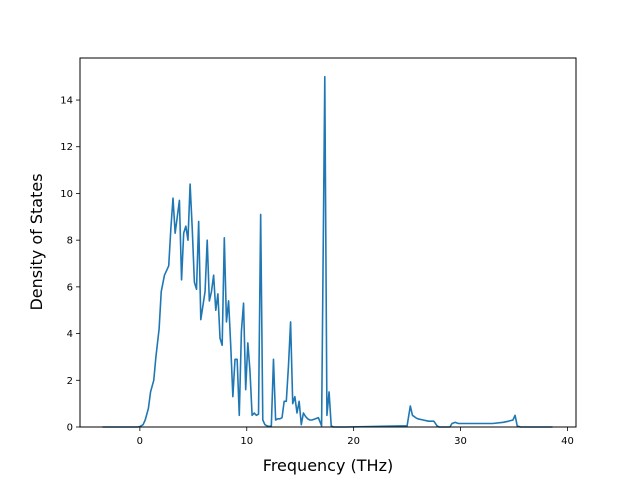 The height and width of the screenshot is (480, 640). What do you see at coordinates (460, 441) in the screenshot?
I see `x-tick-label: 30` at bounding box center [460, 441].